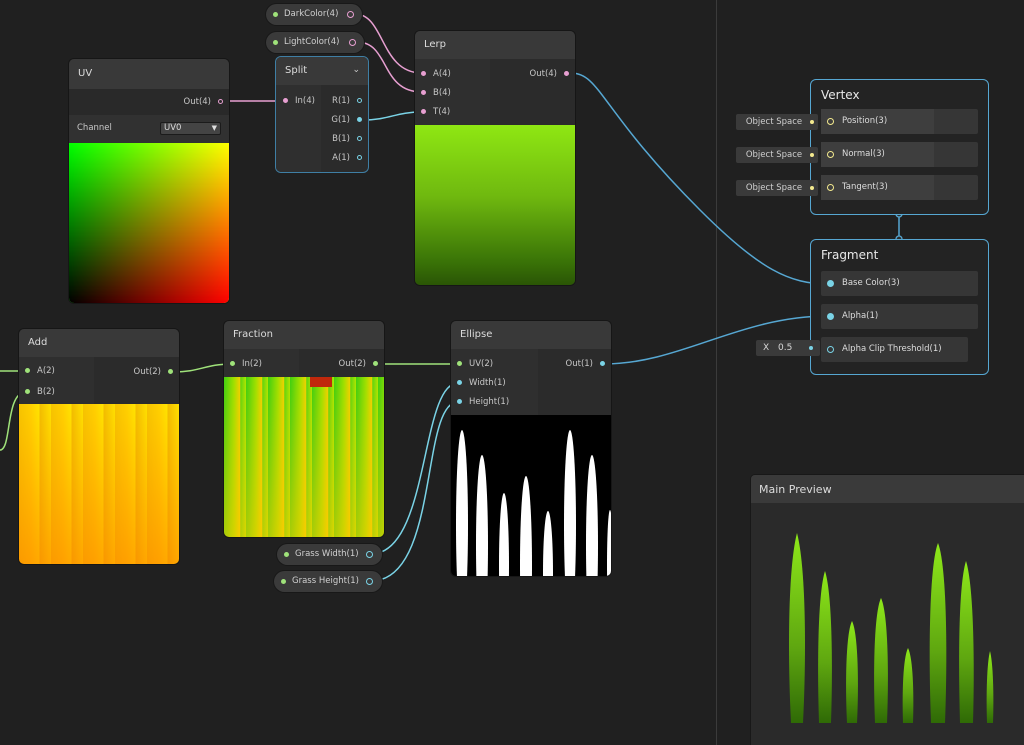  Describe the element at coordinates (891, 628) in the screenshot. I see `main-preview-render` at that location.